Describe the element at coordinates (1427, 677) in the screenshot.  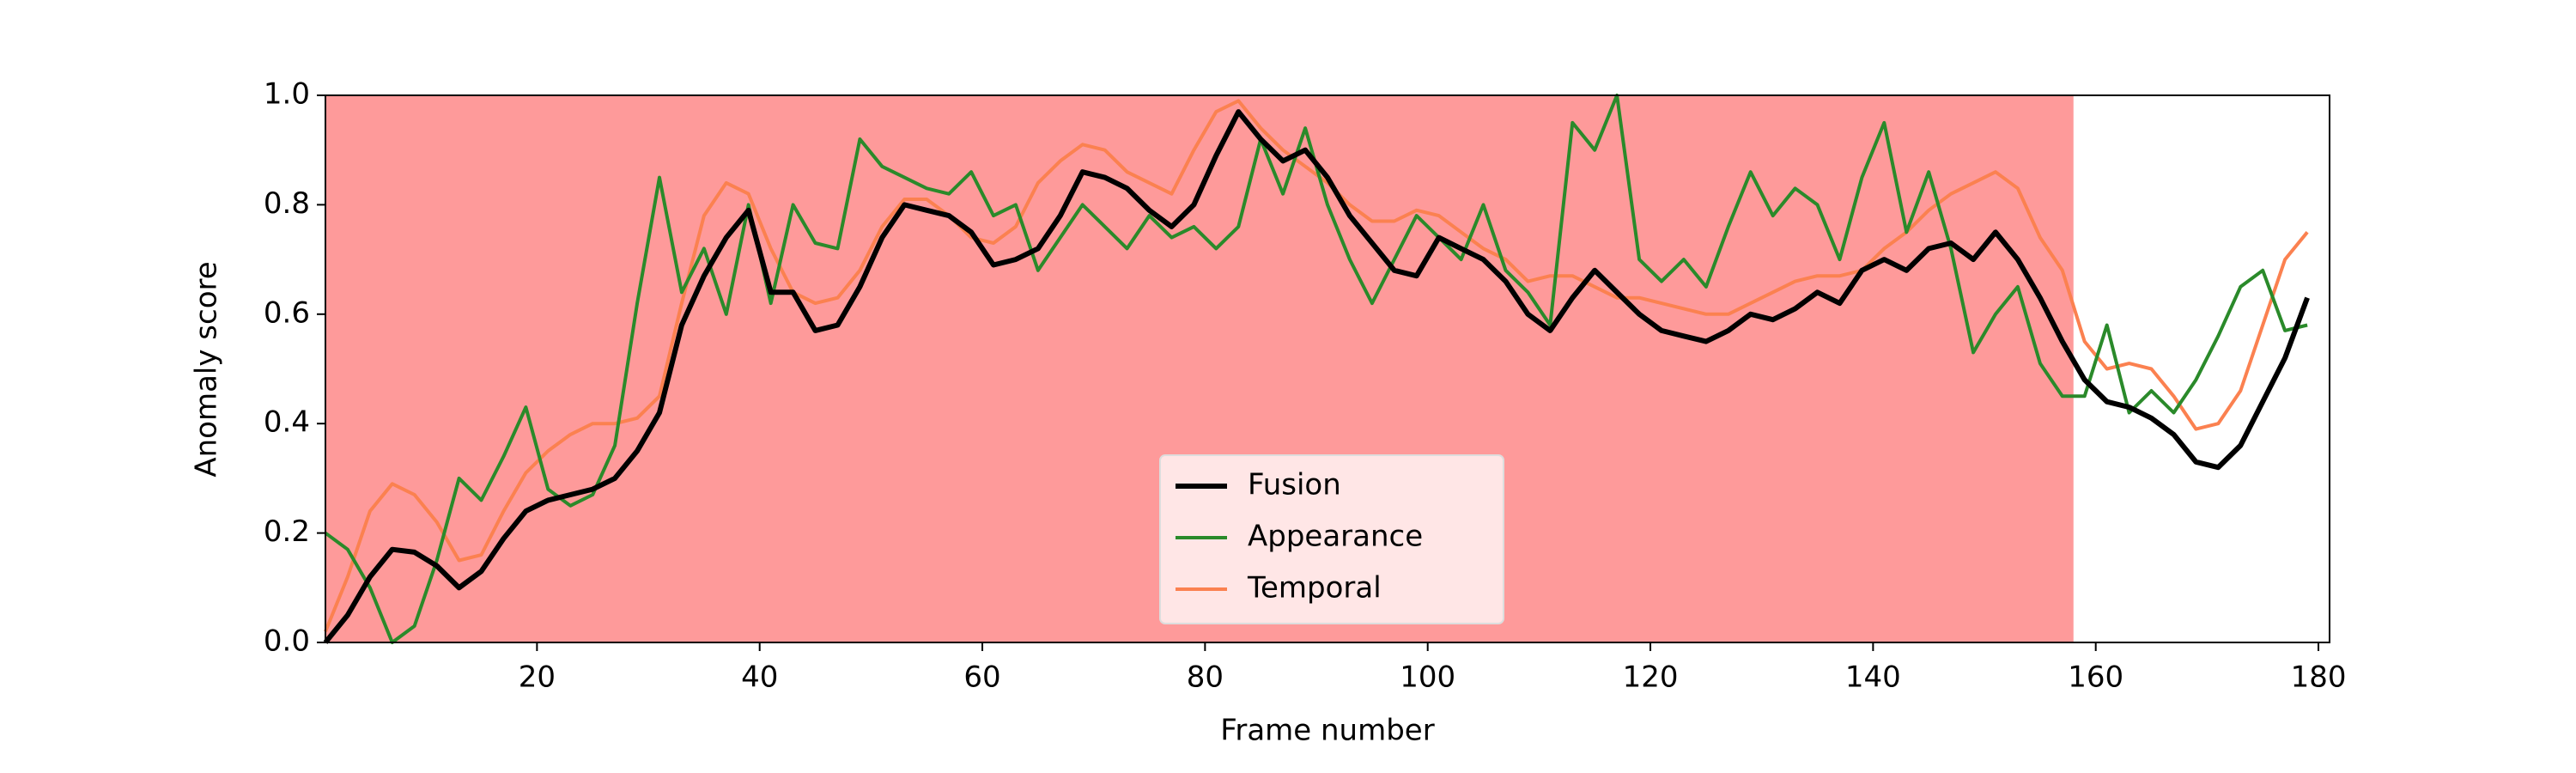
I see `x-tick-label: 100` at that location.